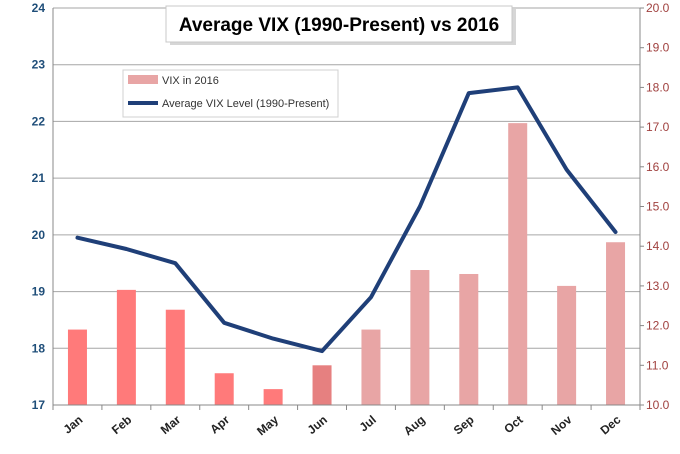 The height and width of the screenshot is (454, 680). I want to click on left-tick-label: 24, so click(39, 8).